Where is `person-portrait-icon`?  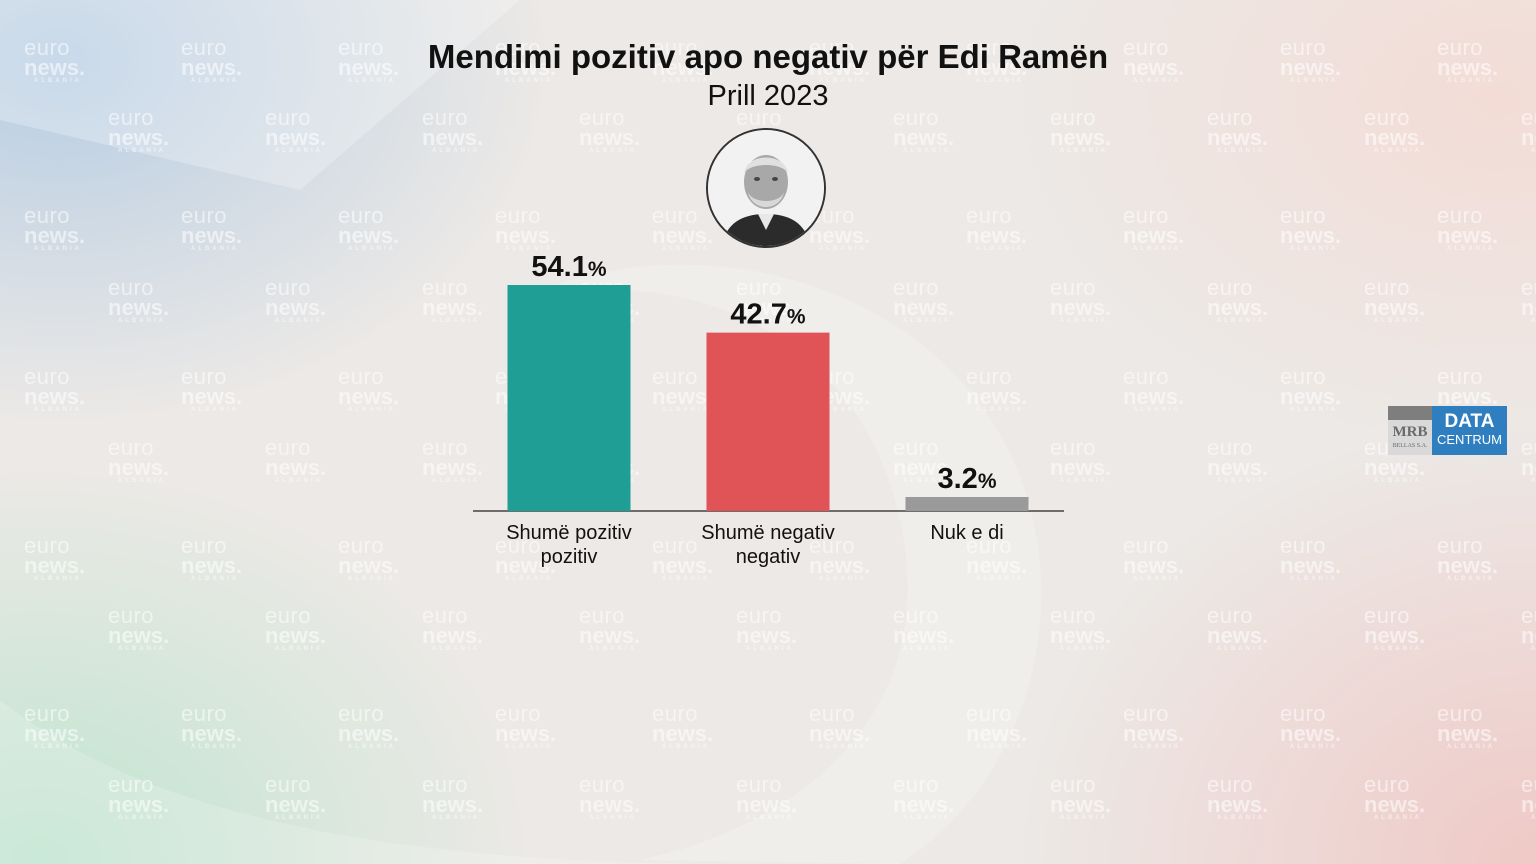
person-portrait-icon is located at coordinates (766, 188).